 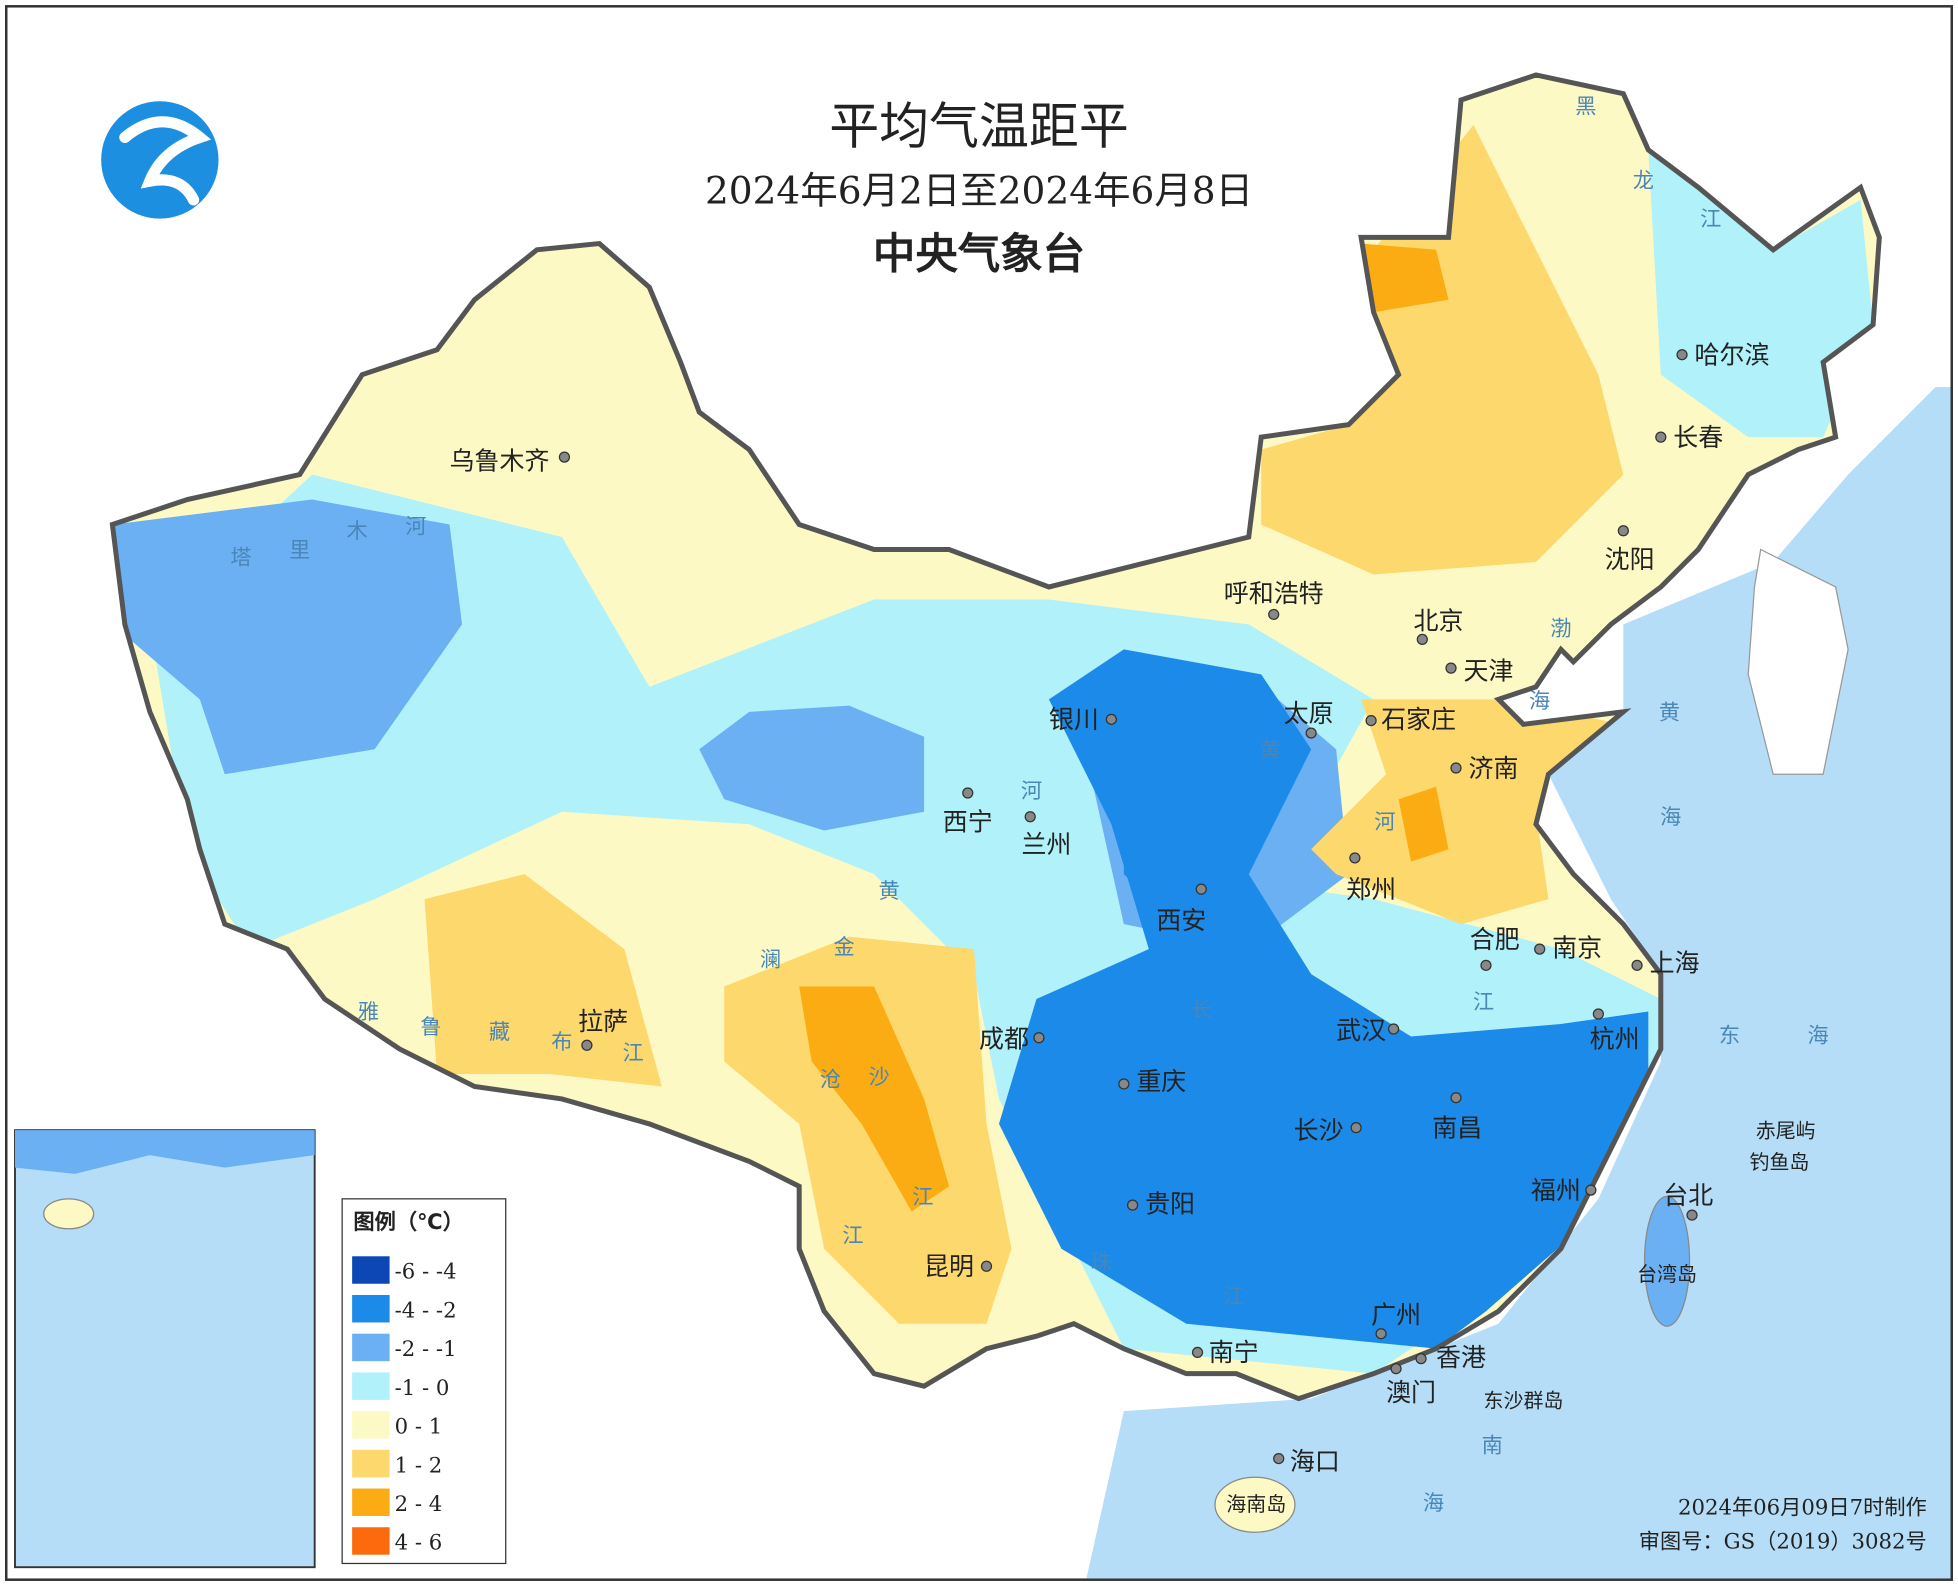 What do you see at coordinates (500, 461) in the screenshot?
I see `city-label: 乌鲁木齐` at bounding box center [500, 461].